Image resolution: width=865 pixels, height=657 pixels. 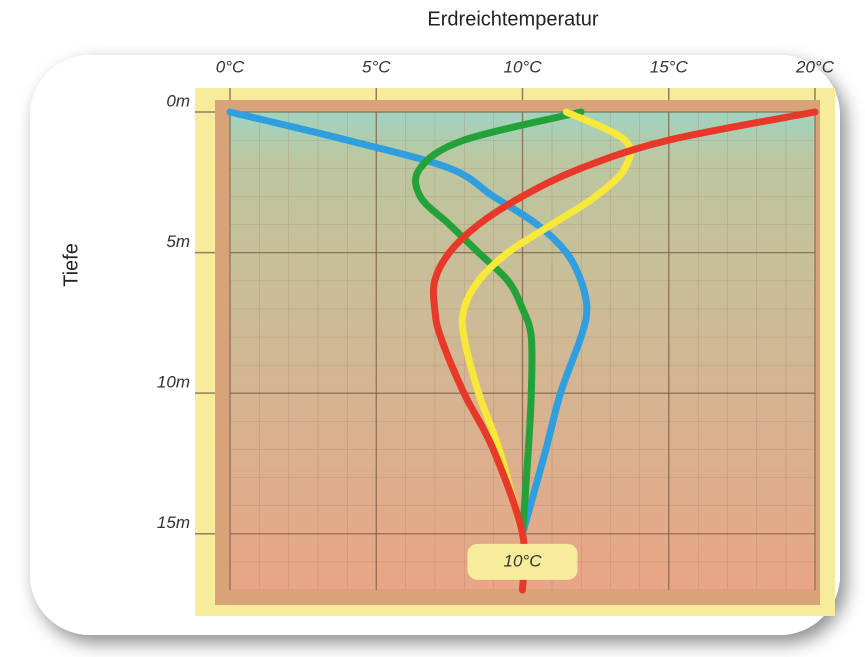 I want to click on y-tick-label: 15m, so click(x=173, y=522).